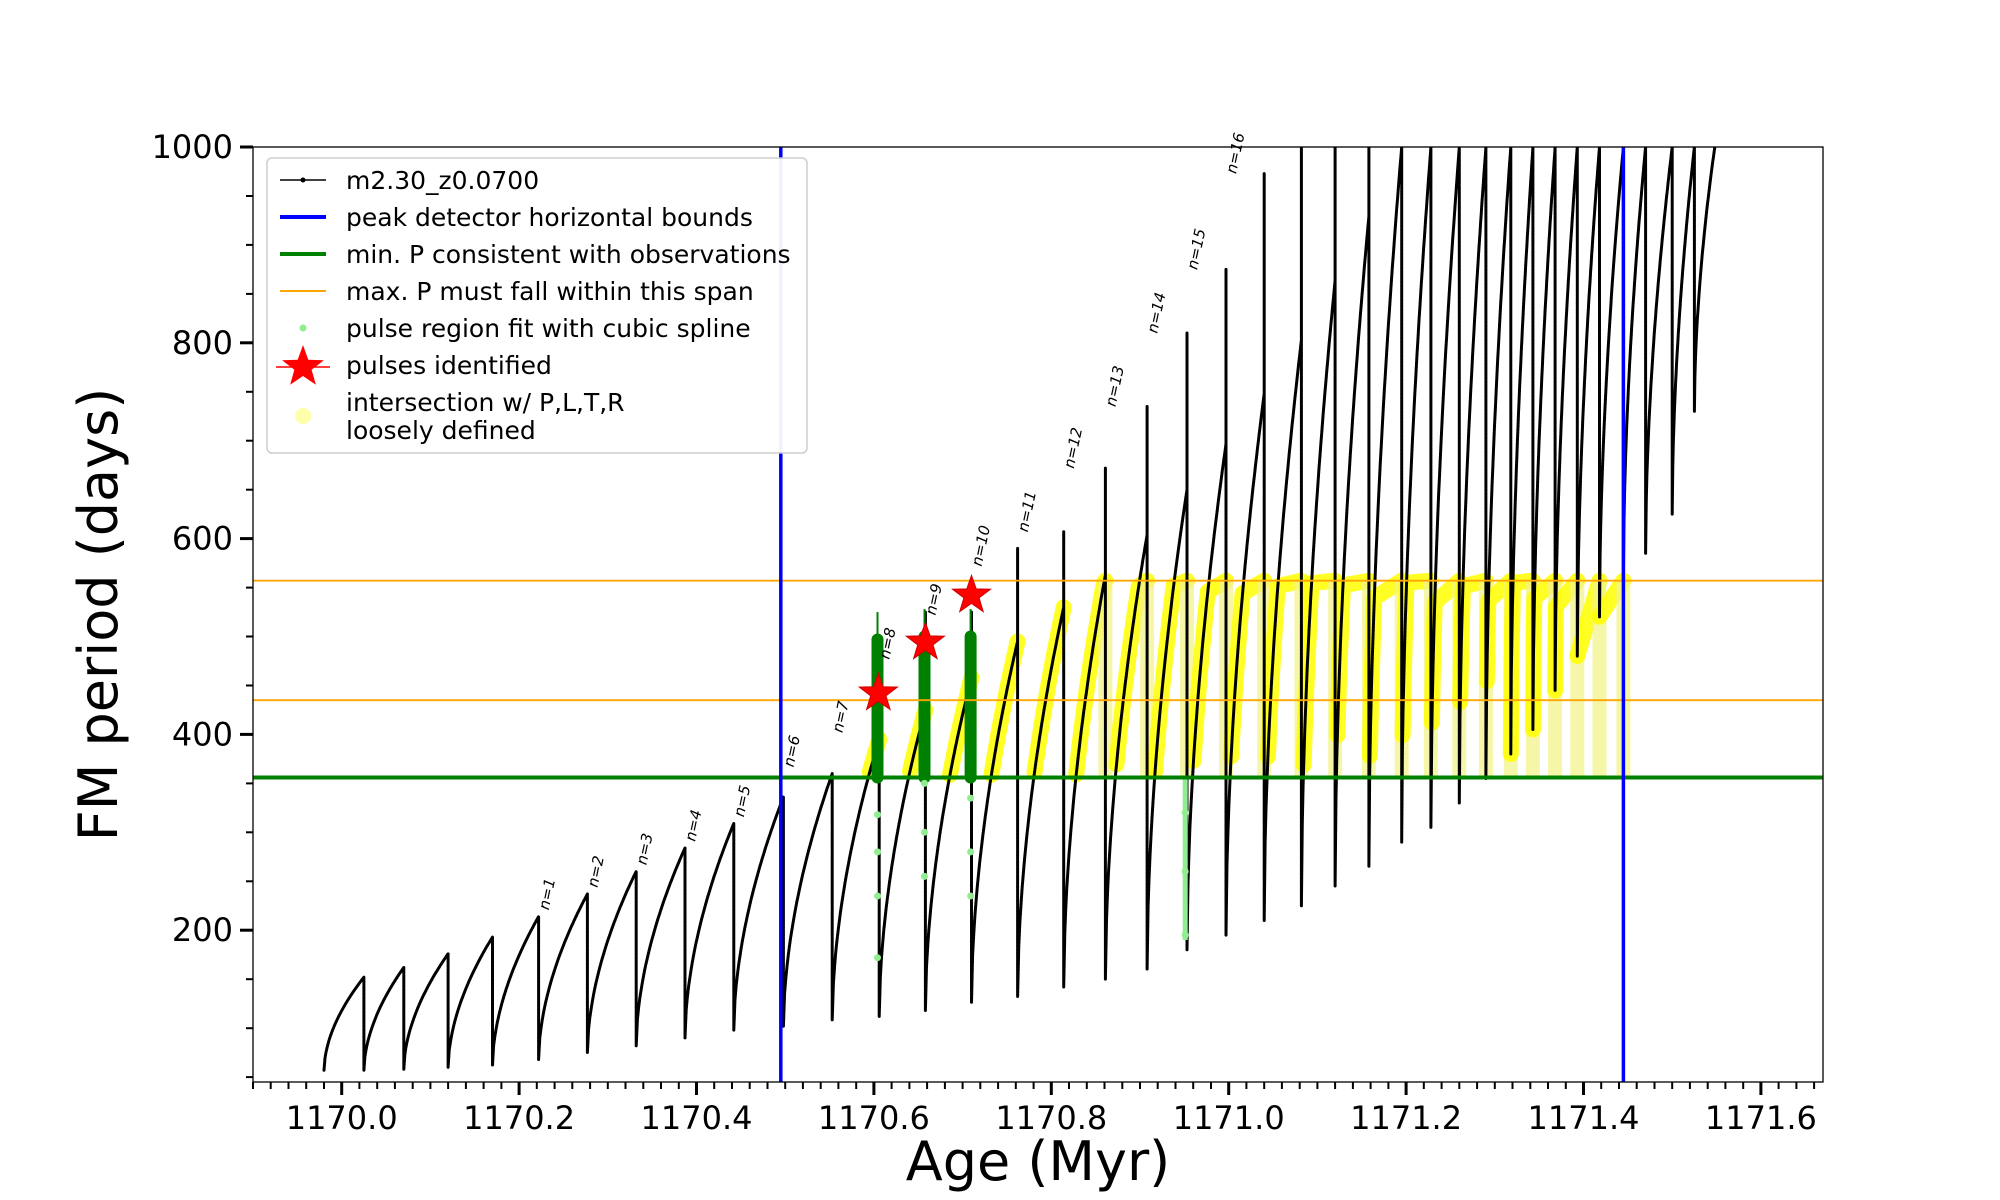 This screenshot has width=2000, height=1200. I want to click on x-tick-label: 1170.6, so click(874, 1118).